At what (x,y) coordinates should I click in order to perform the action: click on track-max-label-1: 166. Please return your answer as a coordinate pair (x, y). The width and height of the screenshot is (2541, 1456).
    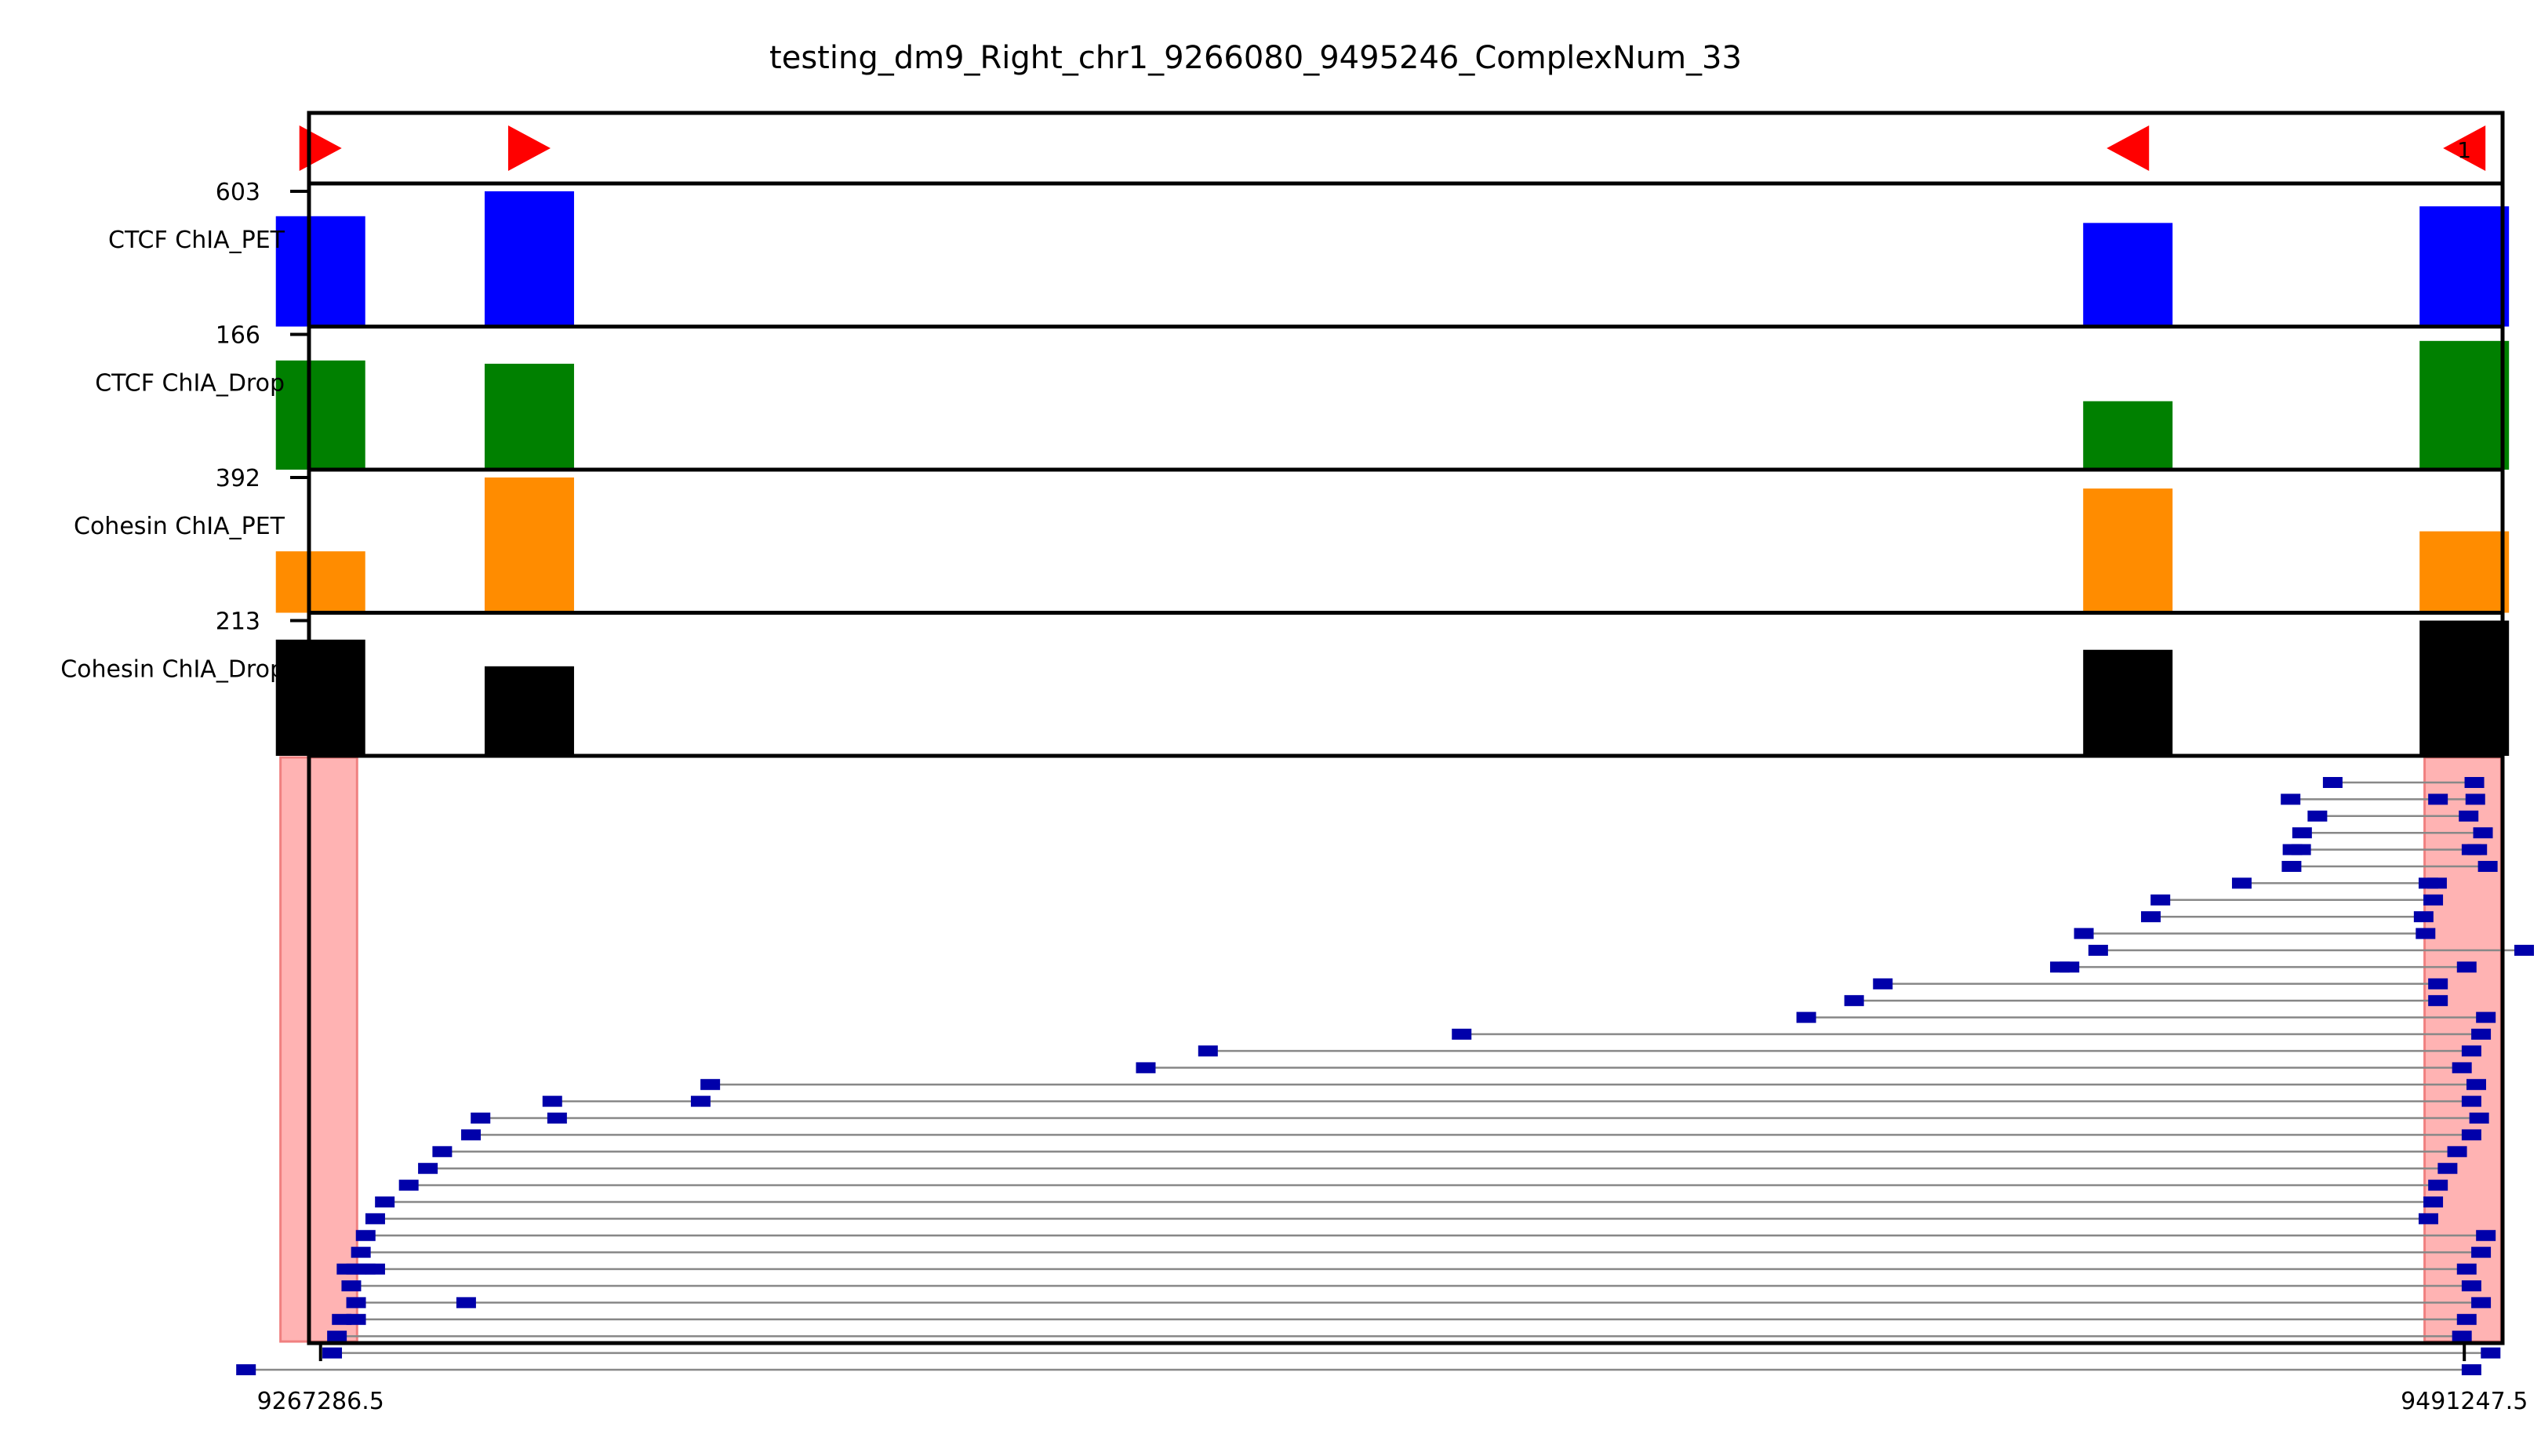
    Looking at the image, I should click on (238, 336).